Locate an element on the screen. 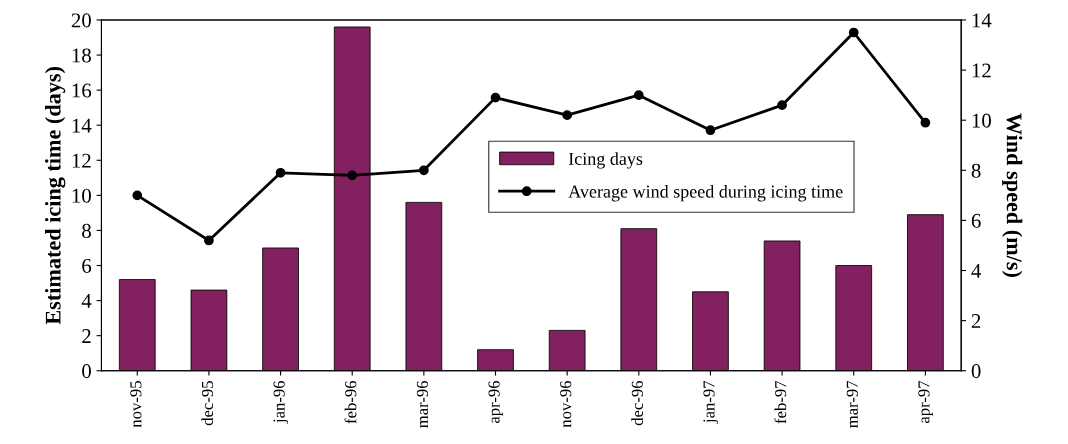  x-tick-label: mar-96 is located at coordinates (422, 404).